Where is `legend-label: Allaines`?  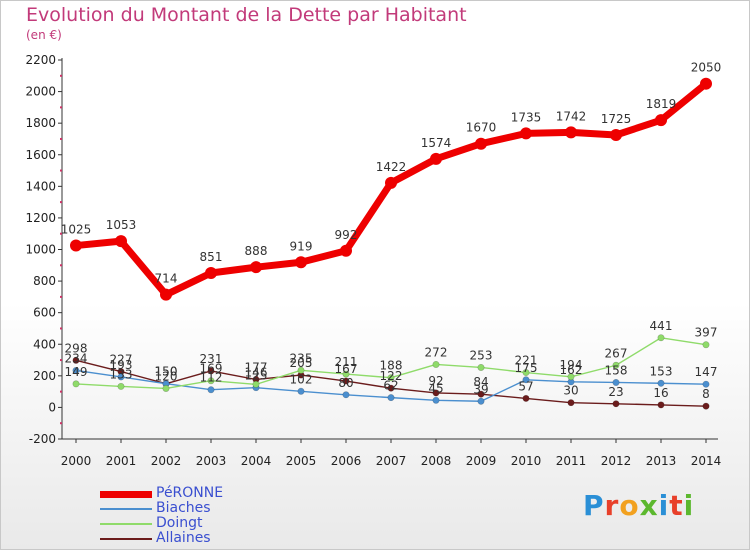 legend-label: Allaines is located at coordinates (183, 538).